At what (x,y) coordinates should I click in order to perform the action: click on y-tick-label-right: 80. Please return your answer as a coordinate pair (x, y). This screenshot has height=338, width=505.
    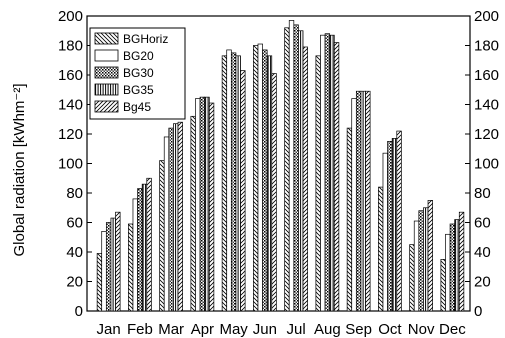
    Looking at the image, I should click on (482, 193).